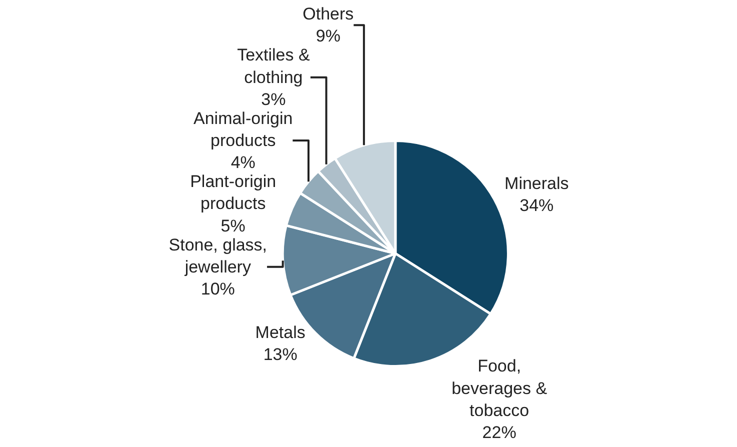 Image resolution: width=737 pixels, height=447 pixels. I want to click on slice-label: Animal-origin products, so click(243, 129).